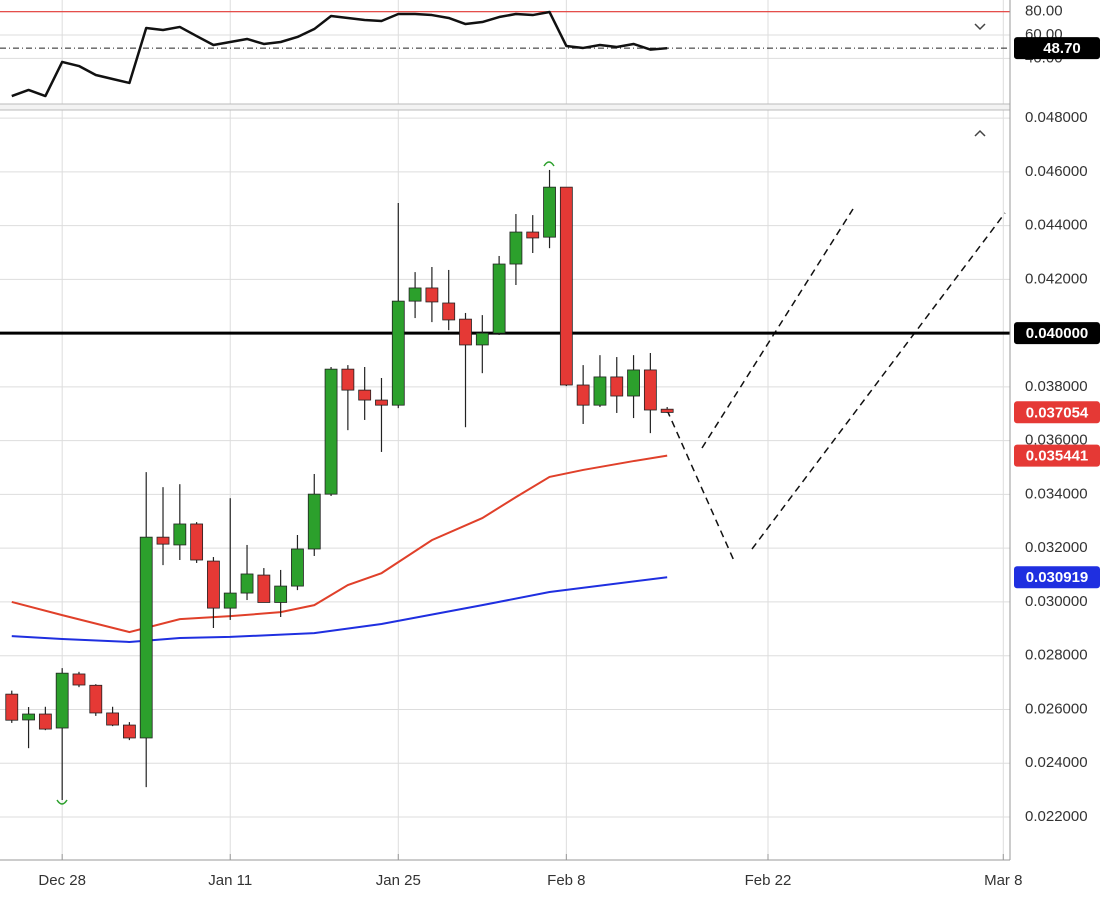 This screenshot has height=910, width=1103. What do you see at coordinates (505, 107) in the screenshot?
I see `panel-separator` at bounding box center [505, 107].